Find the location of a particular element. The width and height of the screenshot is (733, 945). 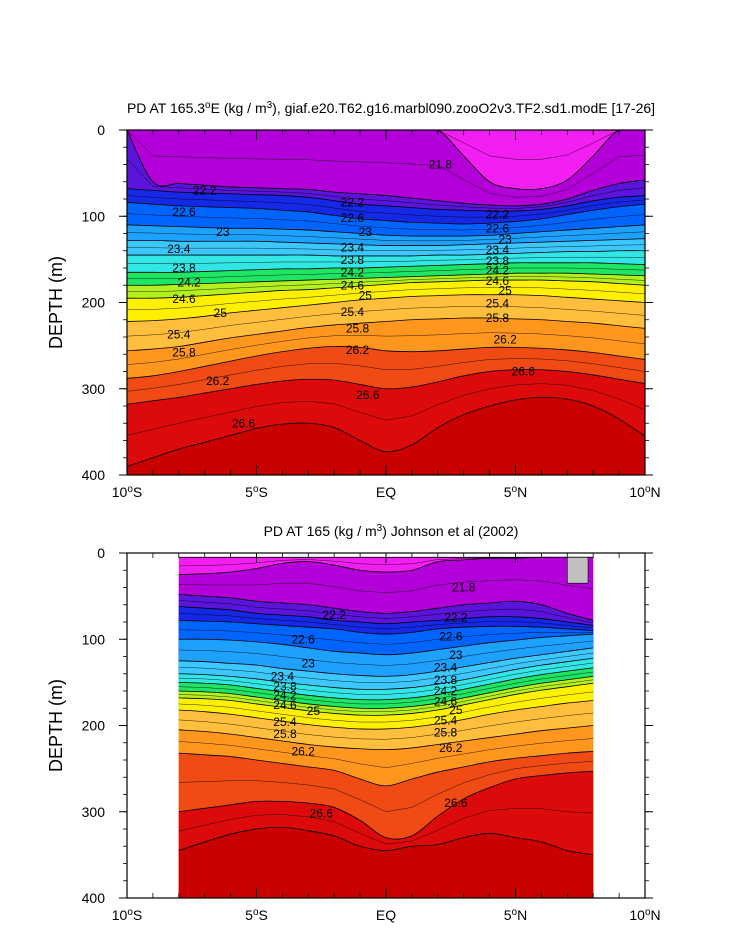

x-tick-label: EQ is located at coordinates (386, 492).